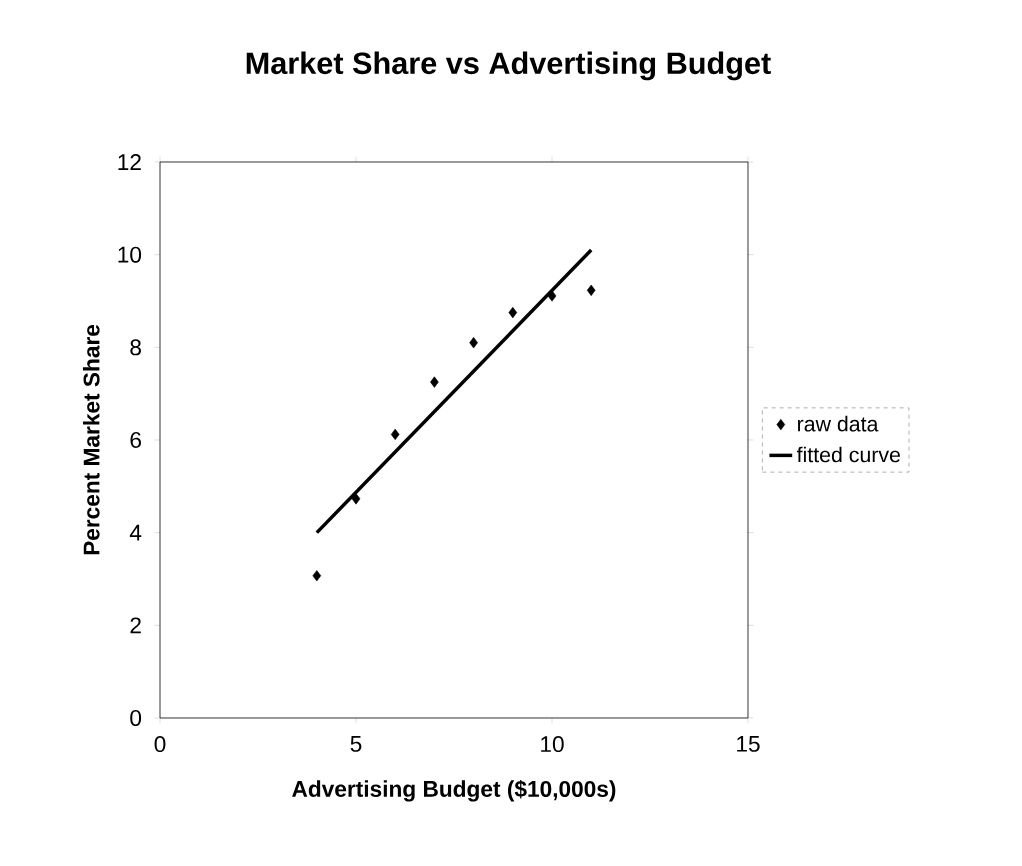 The width and height of the screenshot is (1022, 866). I want to click on y-tick-label: 6, so click(135, 440).